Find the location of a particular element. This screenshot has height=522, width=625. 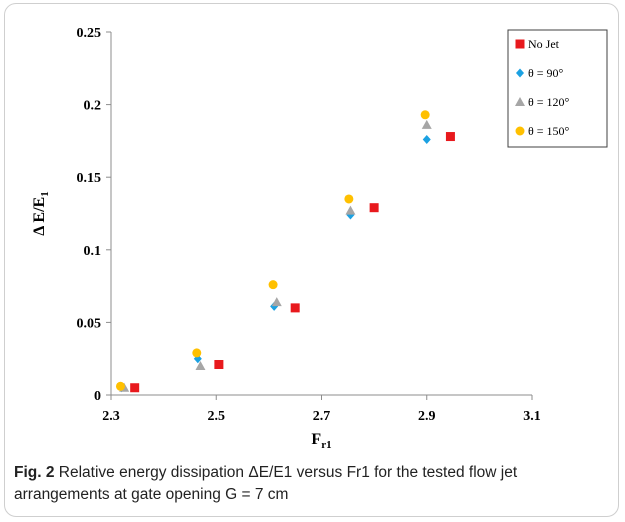

legend-label: θ = 90° is located at coordinates (546, 73).